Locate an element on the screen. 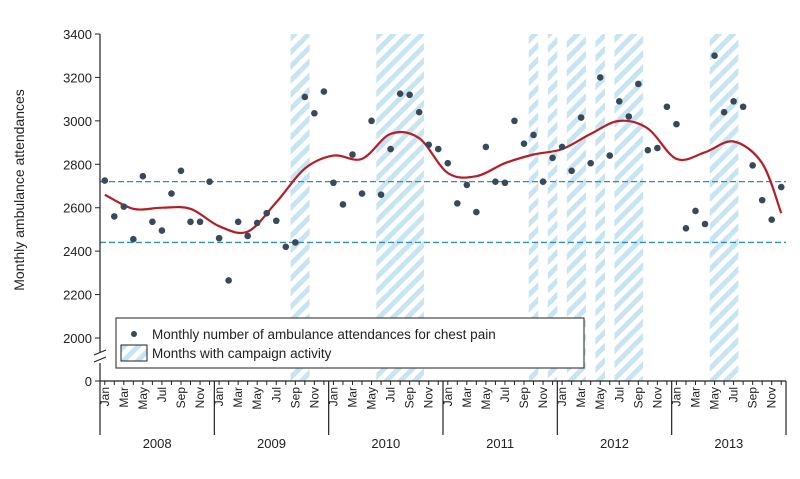 The height and width of the screenshot is (479, 800). year-labels: 2008 2009 2010 2011 2012 2013 is located at coordinates (443, 416).